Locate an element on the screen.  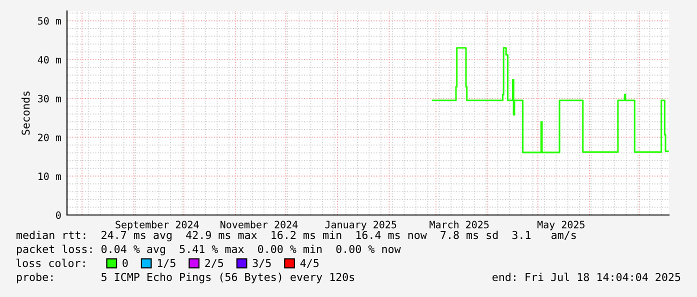
y-tick-label: 50 m is located at coordinates (49, 21).